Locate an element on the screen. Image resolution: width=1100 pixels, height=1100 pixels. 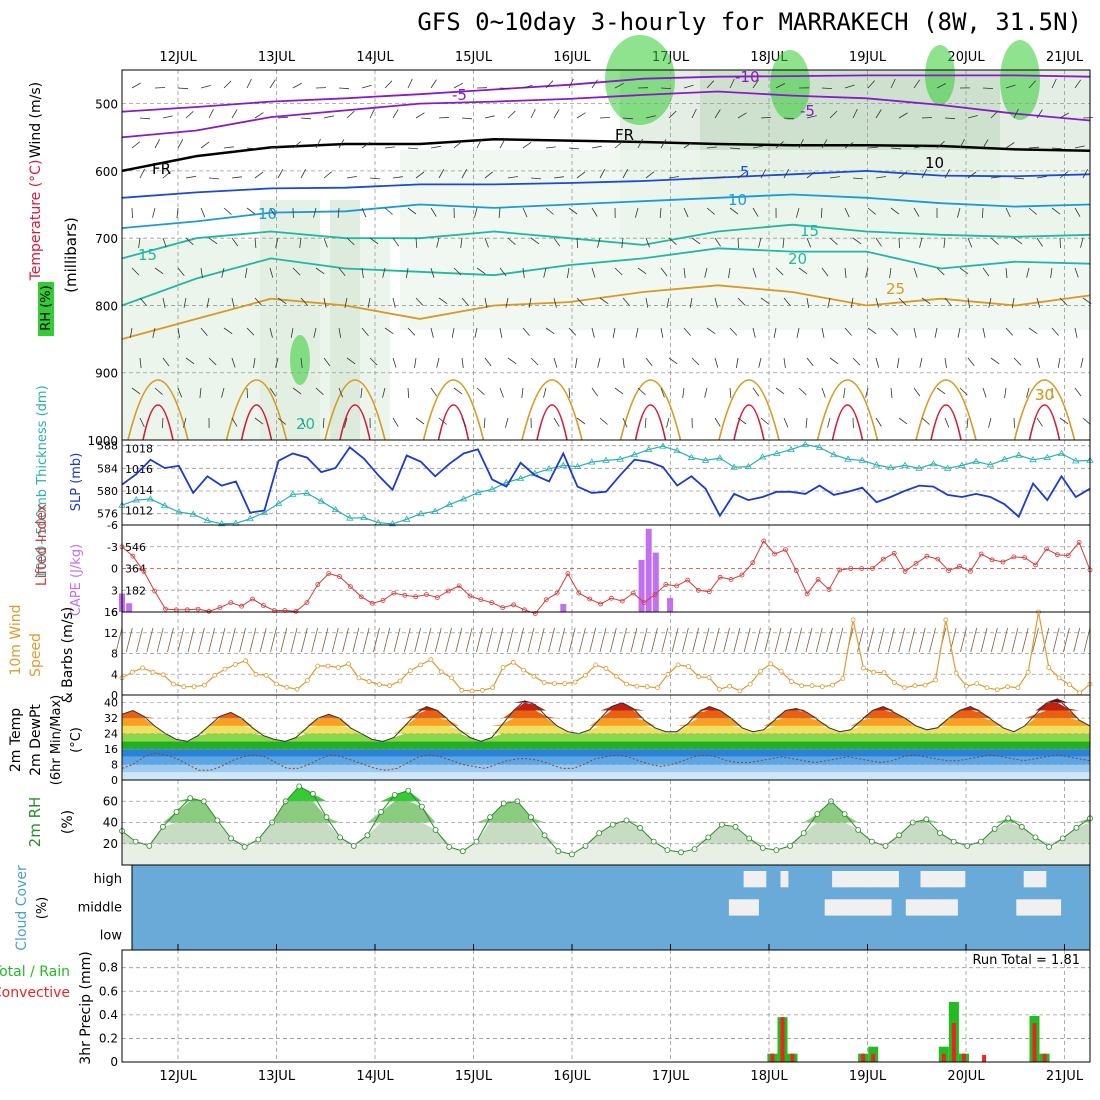
isotherm-label: 10 is located at coordinates (934, 163).